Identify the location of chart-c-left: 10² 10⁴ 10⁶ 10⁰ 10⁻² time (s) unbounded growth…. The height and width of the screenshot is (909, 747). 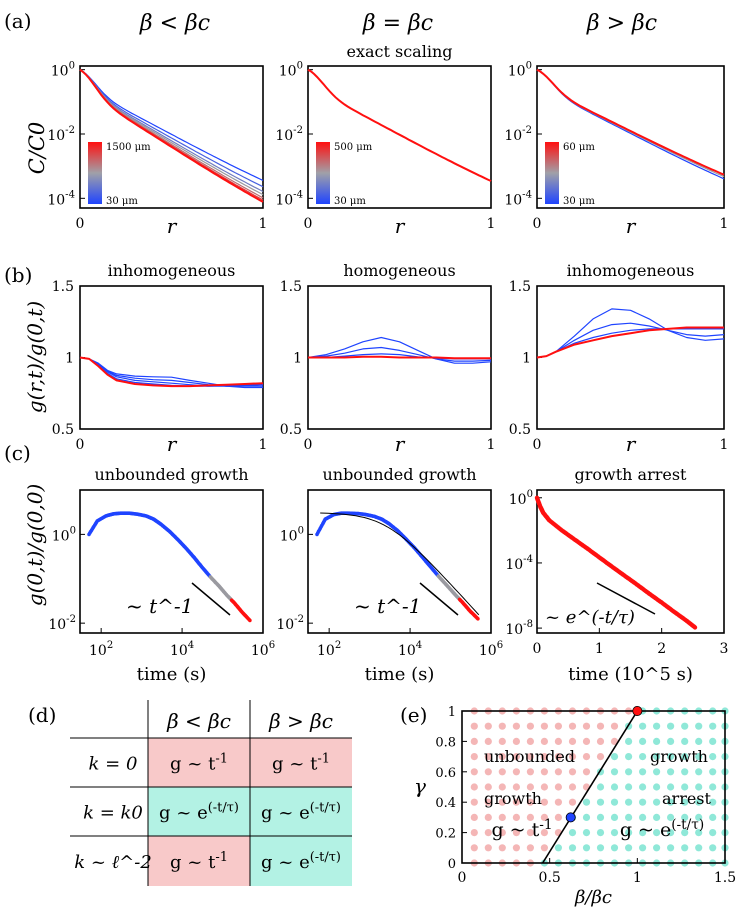
(161, 575).